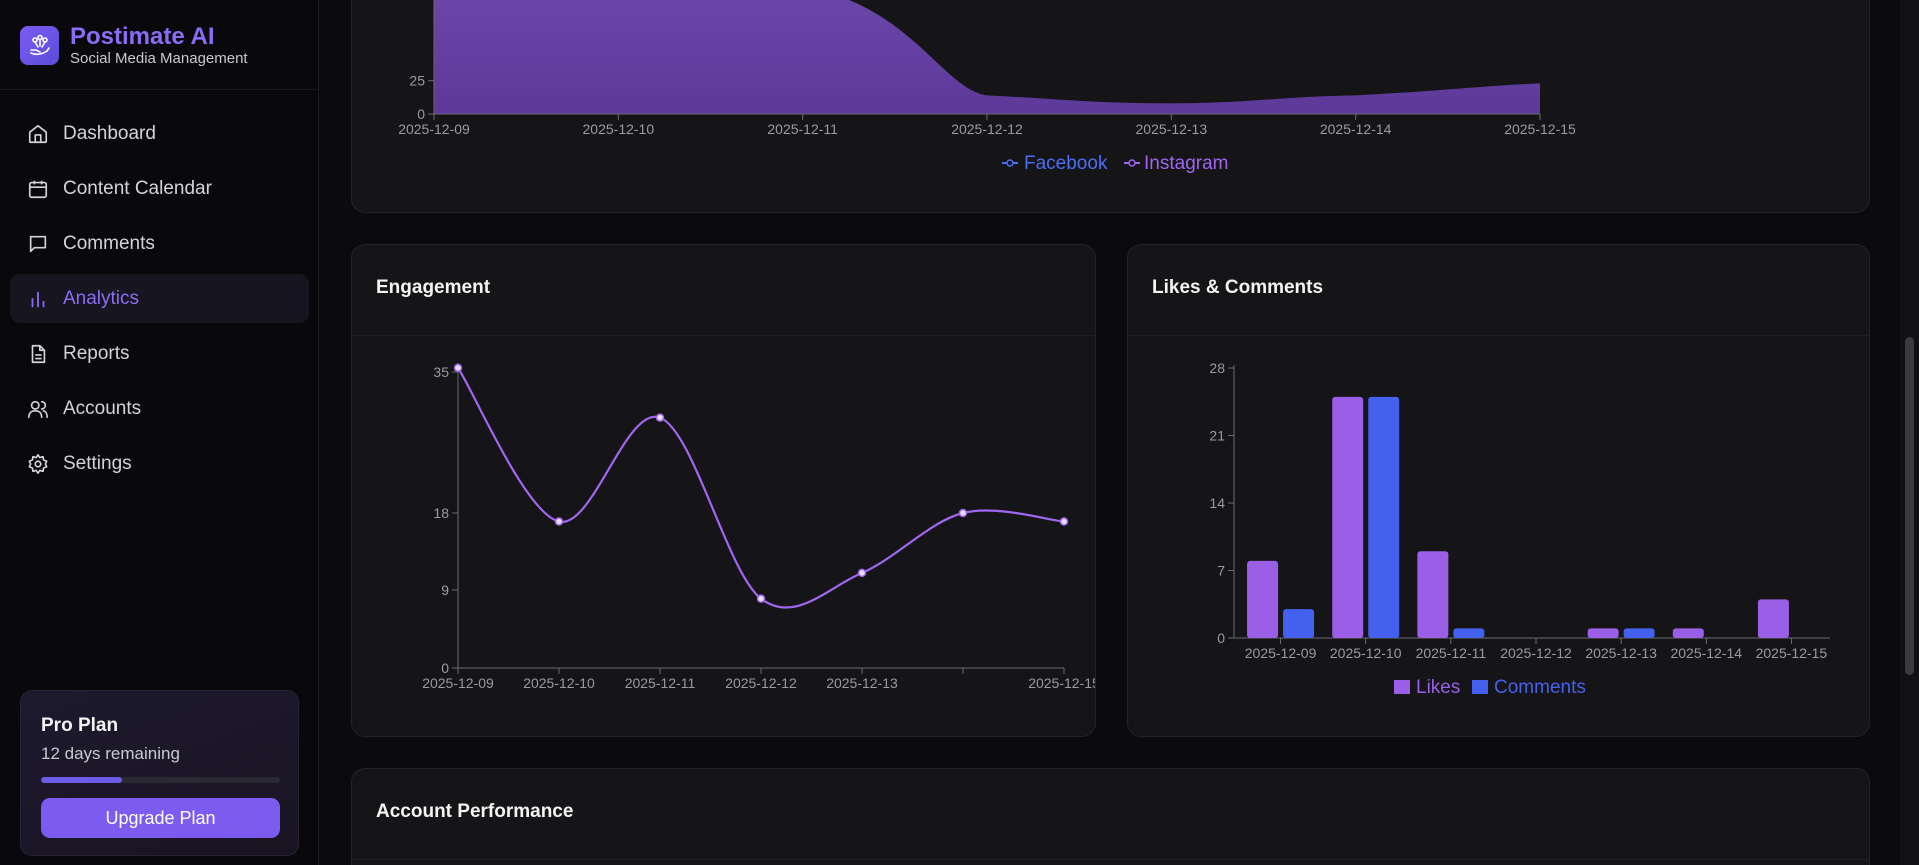 Image resolution: width=1919 pixels, height=865 pixels. Describe the element at coordinates (159, 89) in the screenshot. I see `sidebar-divider` at that location.